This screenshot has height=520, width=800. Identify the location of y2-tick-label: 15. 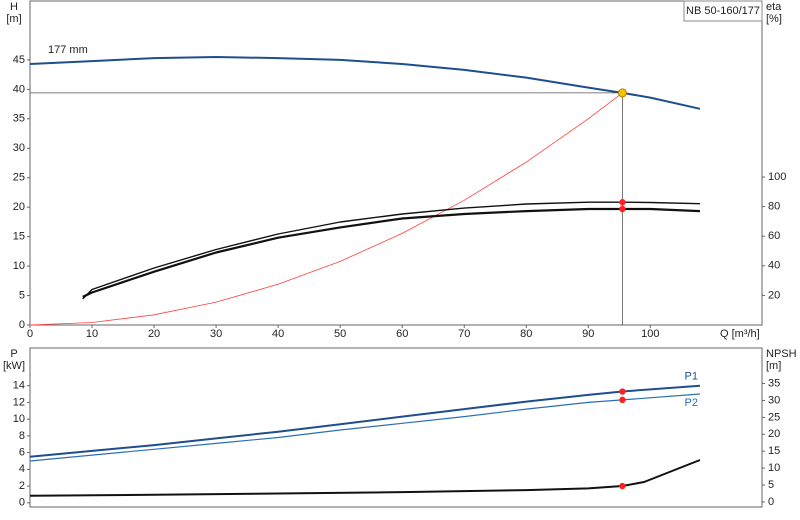
(774, 451).